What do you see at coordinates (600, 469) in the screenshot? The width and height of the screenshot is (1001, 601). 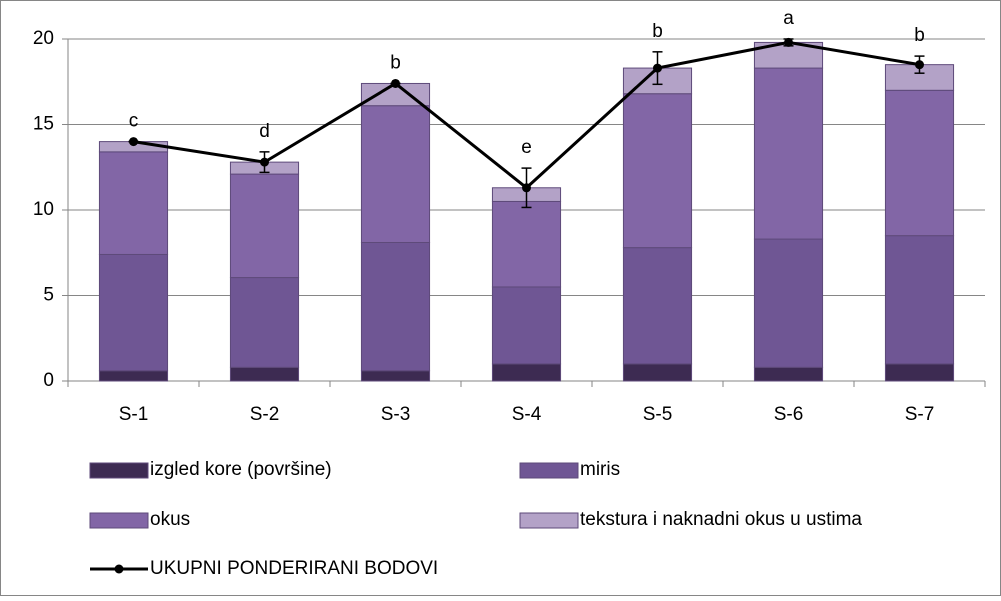 I see `legend-label: miris` at bounding box center [600, 469].